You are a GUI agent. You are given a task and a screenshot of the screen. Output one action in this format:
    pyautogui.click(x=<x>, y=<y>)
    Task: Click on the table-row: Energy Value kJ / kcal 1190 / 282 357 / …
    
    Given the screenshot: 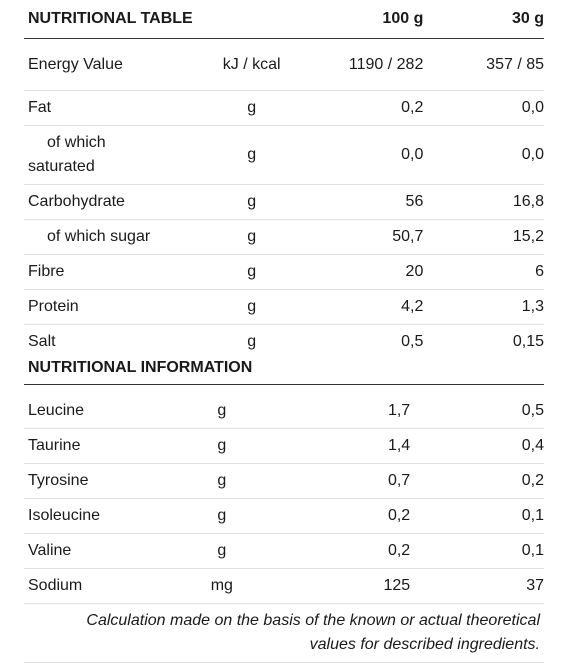 What is the action you would take?
    pyautogui.click(x=284, y=64)
    